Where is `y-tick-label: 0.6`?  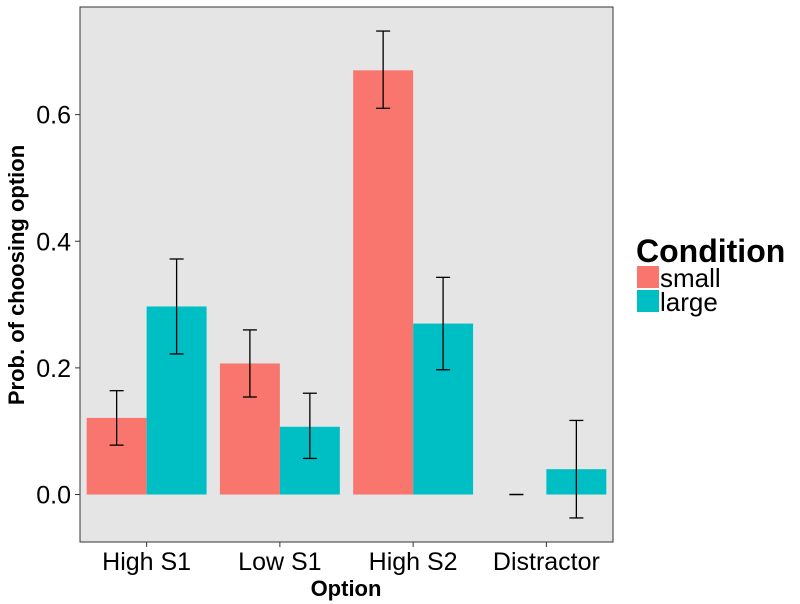 y-tick-label: 0.6 is located at coordinates (53, 116).